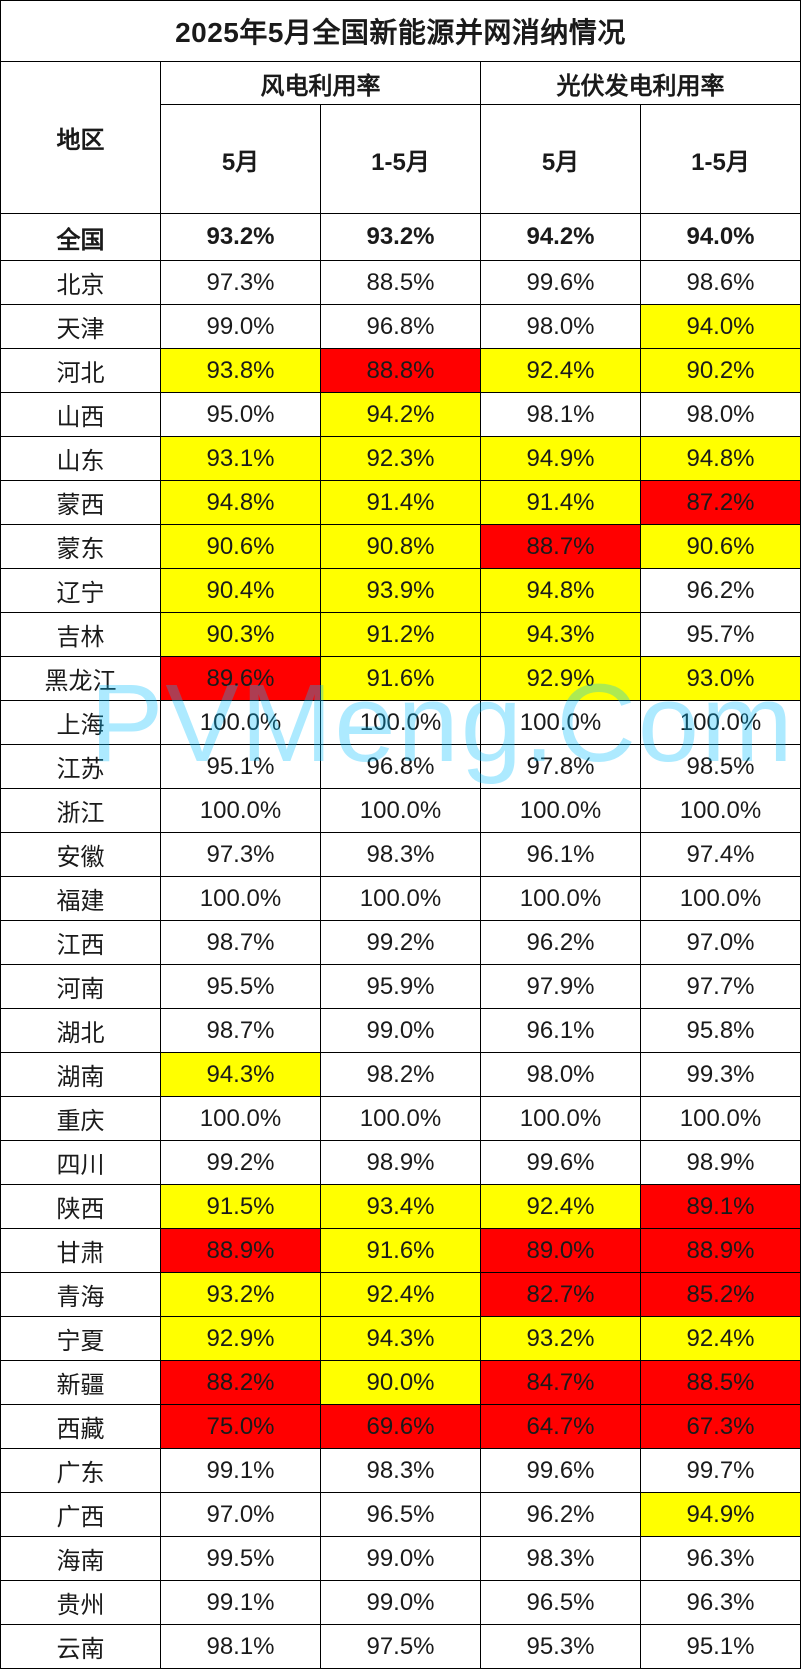 The width and height of the screenshot is (802, 1669). What do you see at coordinates (240, 1338) in the screenshot?
I see `wind-may-cell: 92.9%` at bounding box center [240, 1338].